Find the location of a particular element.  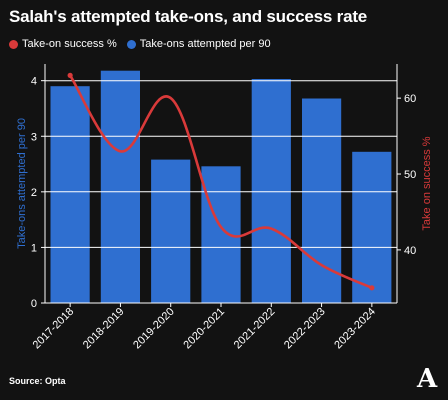

left-tick-label: 4 is located at coordinates (34, 82).